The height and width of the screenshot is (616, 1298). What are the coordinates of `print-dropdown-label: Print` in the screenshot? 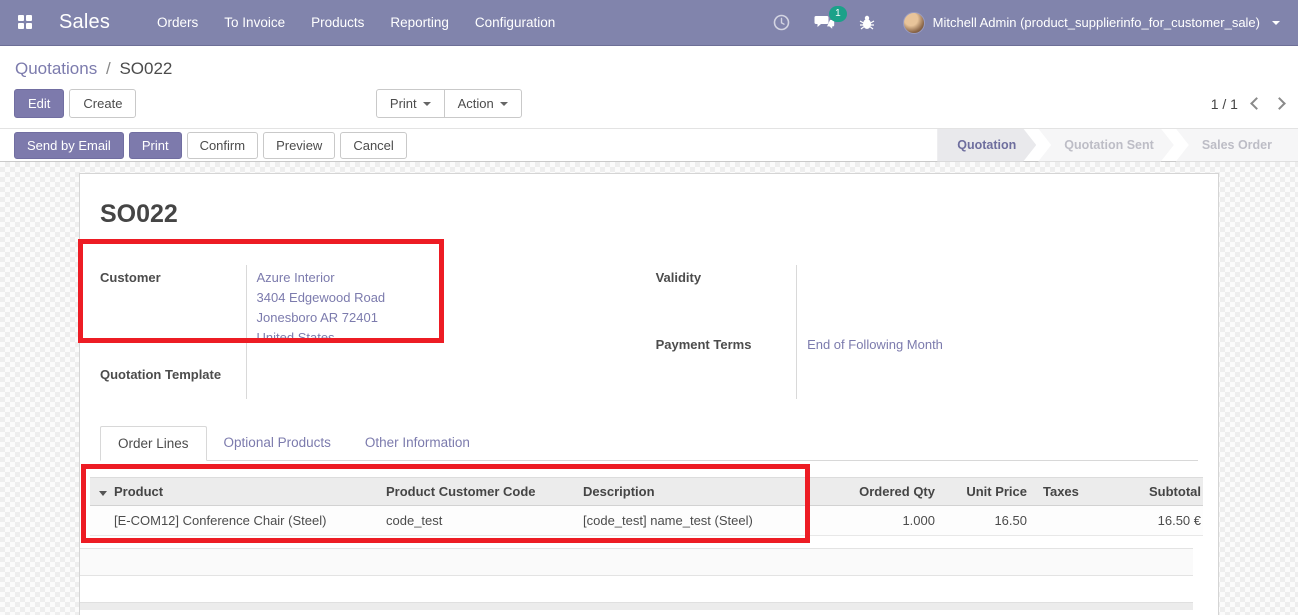 It's located at (403, 103).